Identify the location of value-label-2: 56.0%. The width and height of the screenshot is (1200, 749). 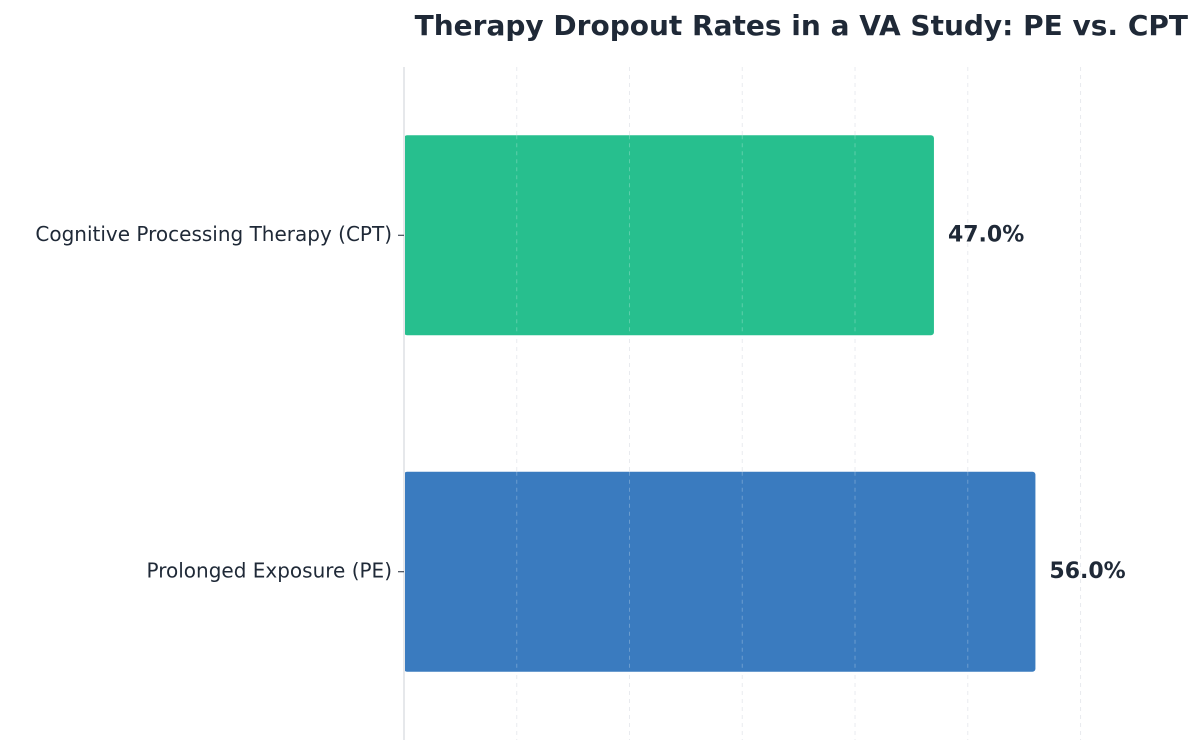
(1087, 571).